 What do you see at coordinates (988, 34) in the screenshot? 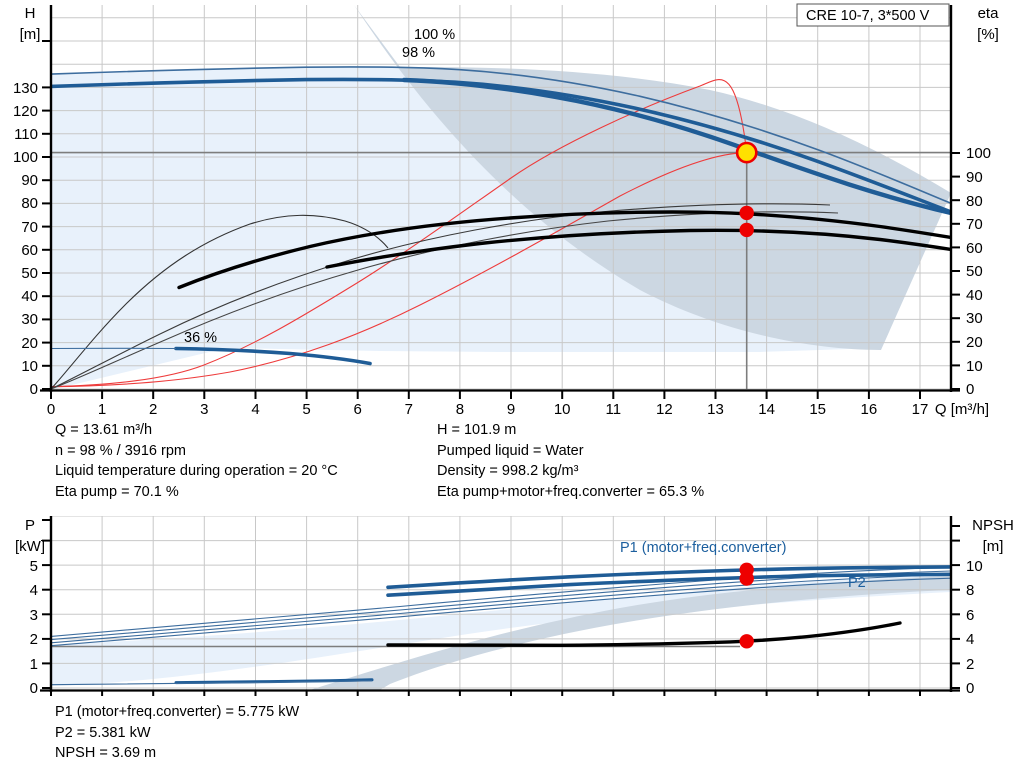
I see `y2-axis-unit-top: [%]` at bounding box center [988, 34].